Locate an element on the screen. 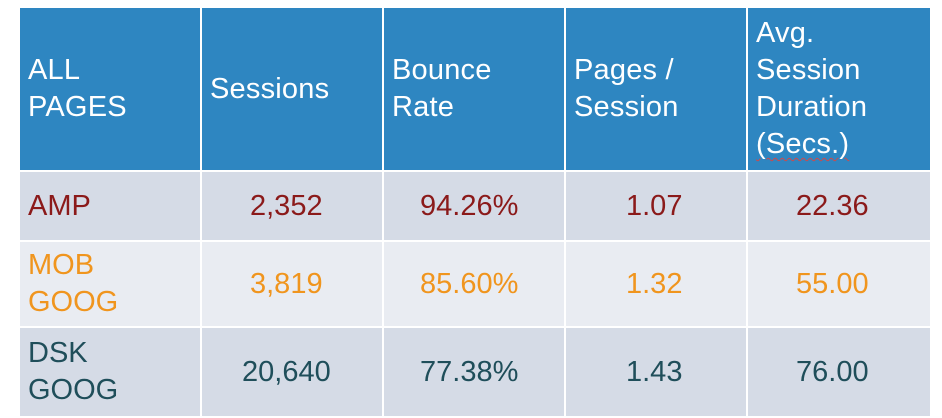 The width and height of the screenshot is (942, 418). row-dsk-bounce-rate-value: 77.38% is located at coordinates (469, 371).